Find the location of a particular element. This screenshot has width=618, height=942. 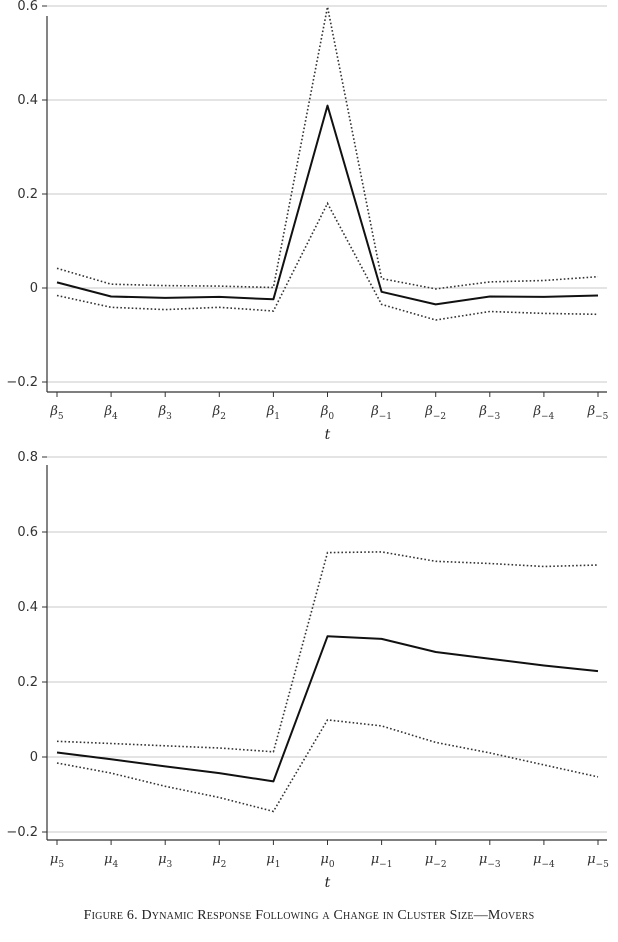

y-tick-label: 0.8 is located at coordinates (27, 457).